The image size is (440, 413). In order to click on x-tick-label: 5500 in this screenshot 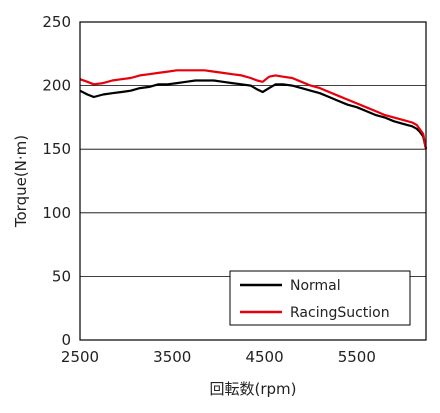, I will do `click(357, 357)`.